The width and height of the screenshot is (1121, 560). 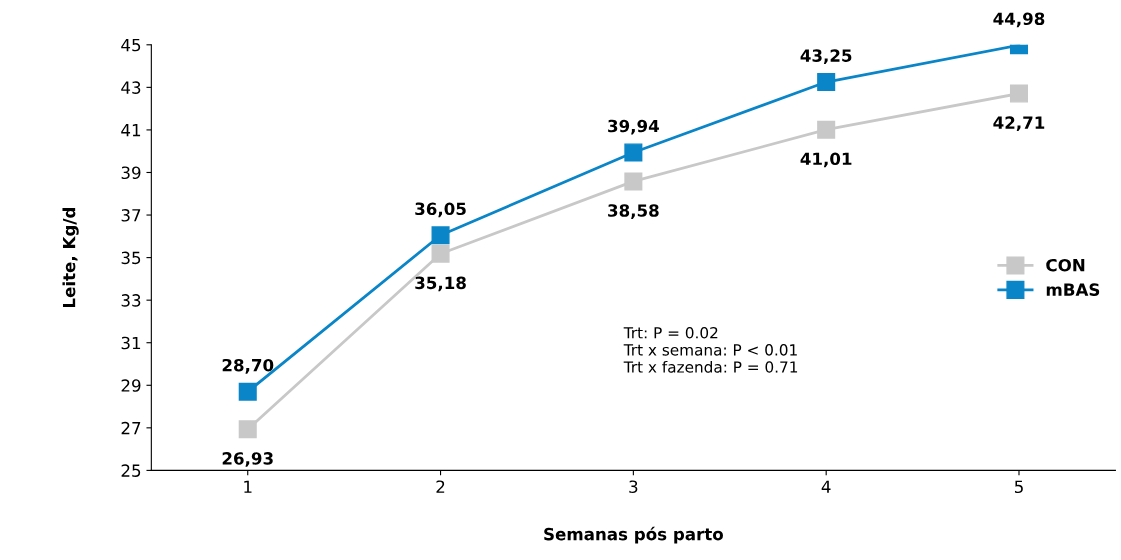 I want to click on y-tick-label: 41, so click(x=131, y=130).